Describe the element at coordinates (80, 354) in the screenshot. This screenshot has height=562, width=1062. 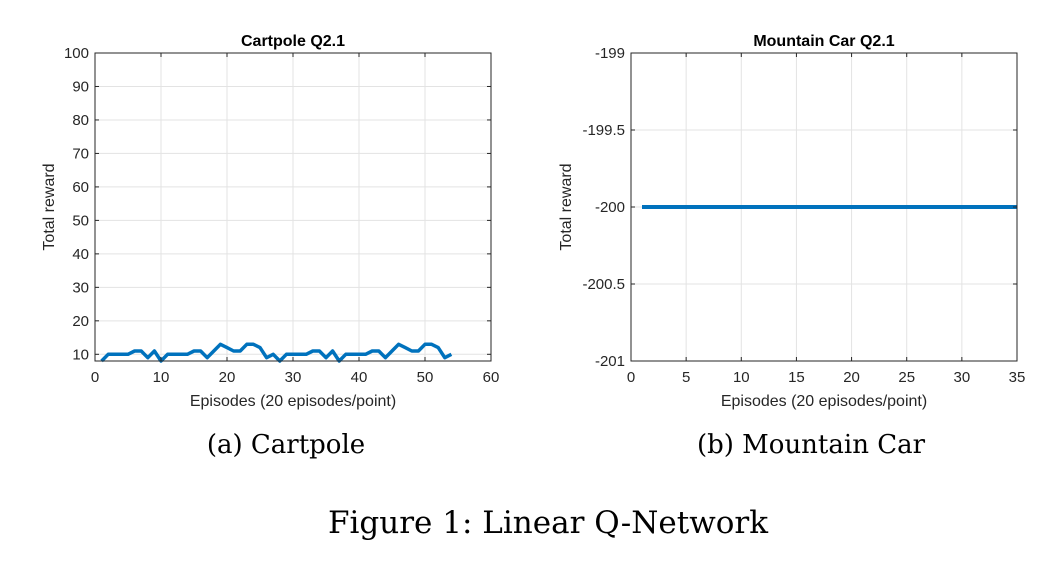
I see `y-tick-label: 10` at that location.